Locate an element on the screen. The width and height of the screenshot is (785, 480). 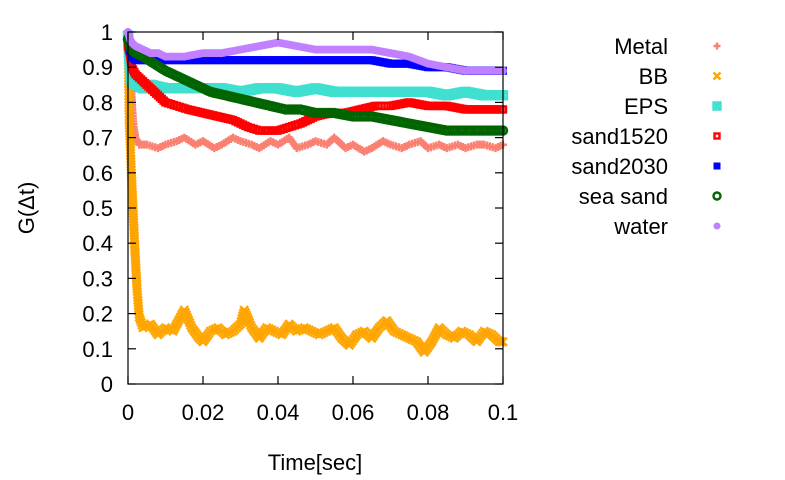
series-sea-sand is located at coordinates (315, 84).